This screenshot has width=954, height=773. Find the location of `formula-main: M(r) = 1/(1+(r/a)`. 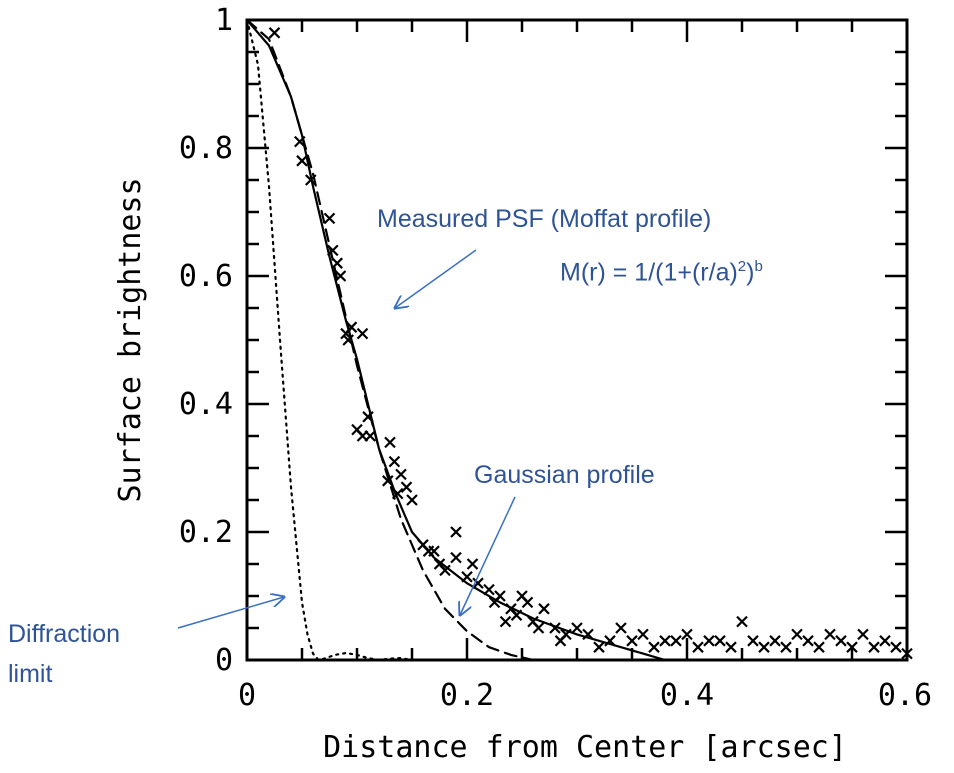

formula-main: M(r) = 1/(1+(r/a) is located at coordinates (649, 272).